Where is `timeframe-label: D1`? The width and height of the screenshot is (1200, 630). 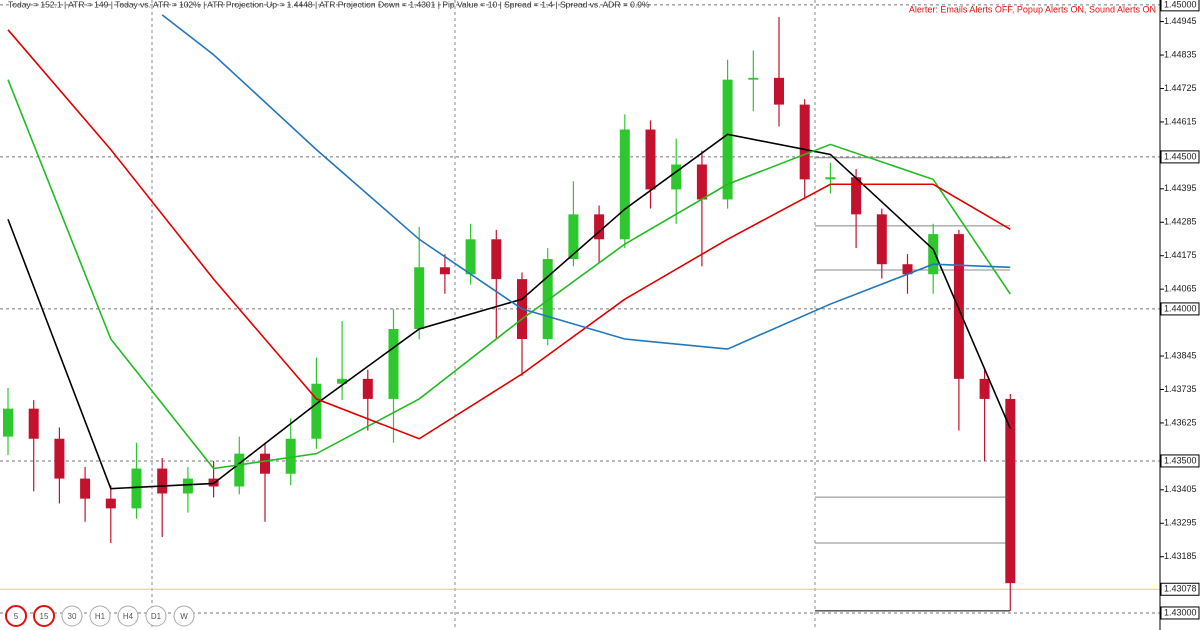 timeframe-label: D1 is located at coordinates (156, 616).